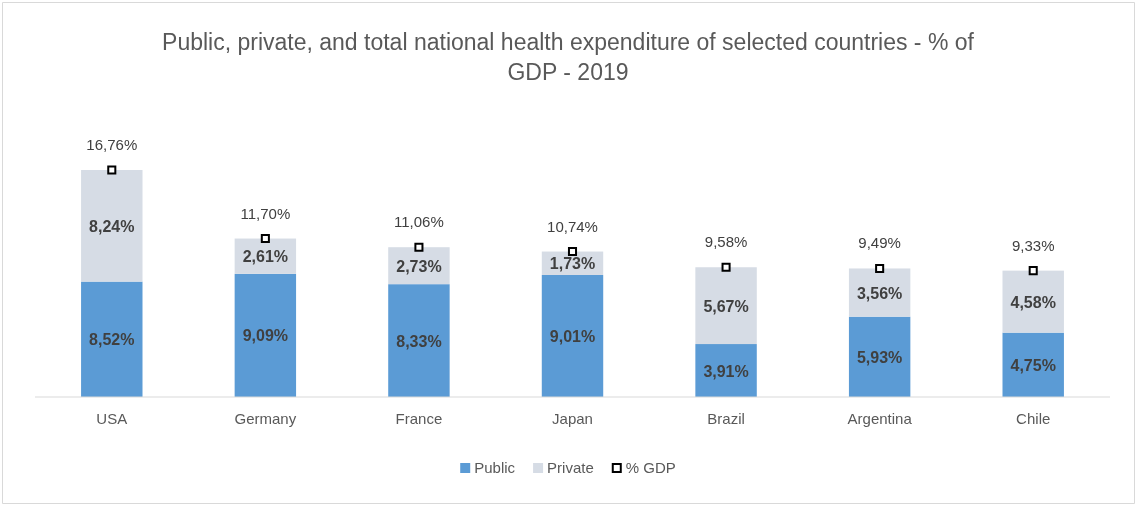 Image resolution: width=1137 pixels, height=506 pixels. What do you see at coordinates (568, 57) in the screenshot?
I see `text: Public, private, and total national health expenditure of selected countries - % of GDP - 2019` at bounding box center [568, 57].